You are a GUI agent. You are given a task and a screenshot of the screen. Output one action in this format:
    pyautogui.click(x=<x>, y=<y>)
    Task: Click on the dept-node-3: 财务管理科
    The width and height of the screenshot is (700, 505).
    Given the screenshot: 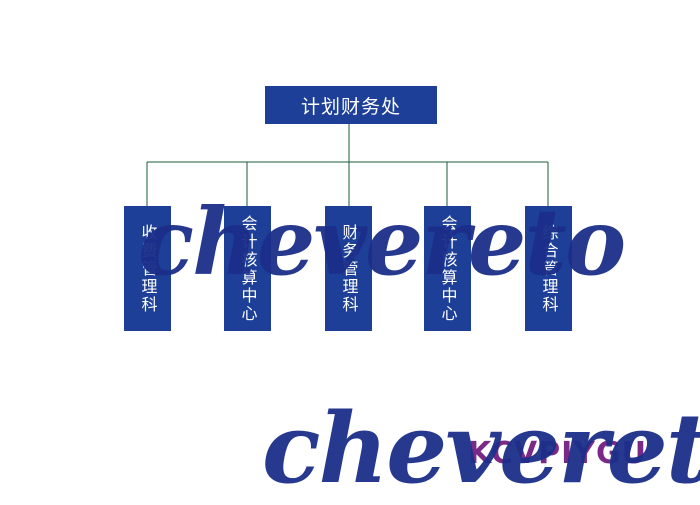 What is the action you would take?
    pyautogui.click(x=348, y=268)
    